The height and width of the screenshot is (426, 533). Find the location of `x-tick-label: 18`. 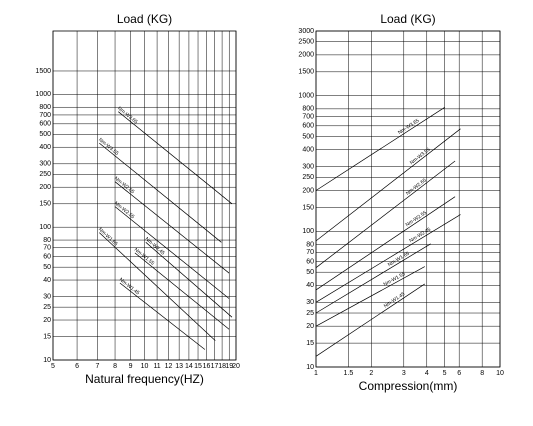

x-tick-label: 18 is located at coordinates (222, 366).